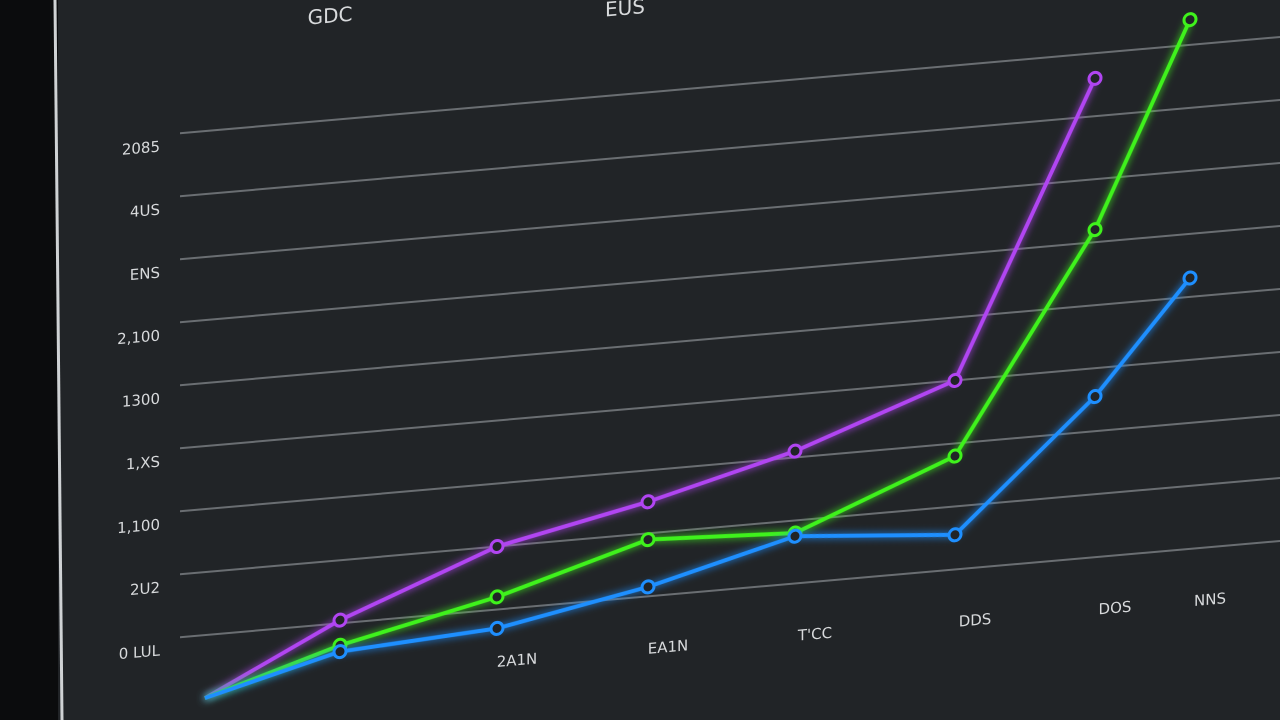 Image resolution: width=1280 pixels, height=720 pixels. What do you see at coordinates (145, 274) in the screenshot?
I see `y-tick-label: ENS` at bounding box center [145, 274].